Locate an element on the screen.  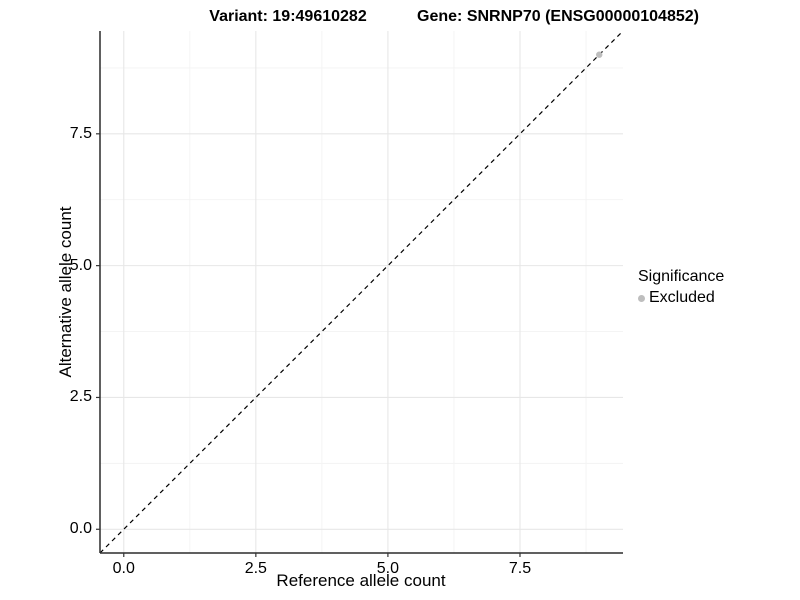
legend-item-label: Excluded is located at coordinates (682, 297).